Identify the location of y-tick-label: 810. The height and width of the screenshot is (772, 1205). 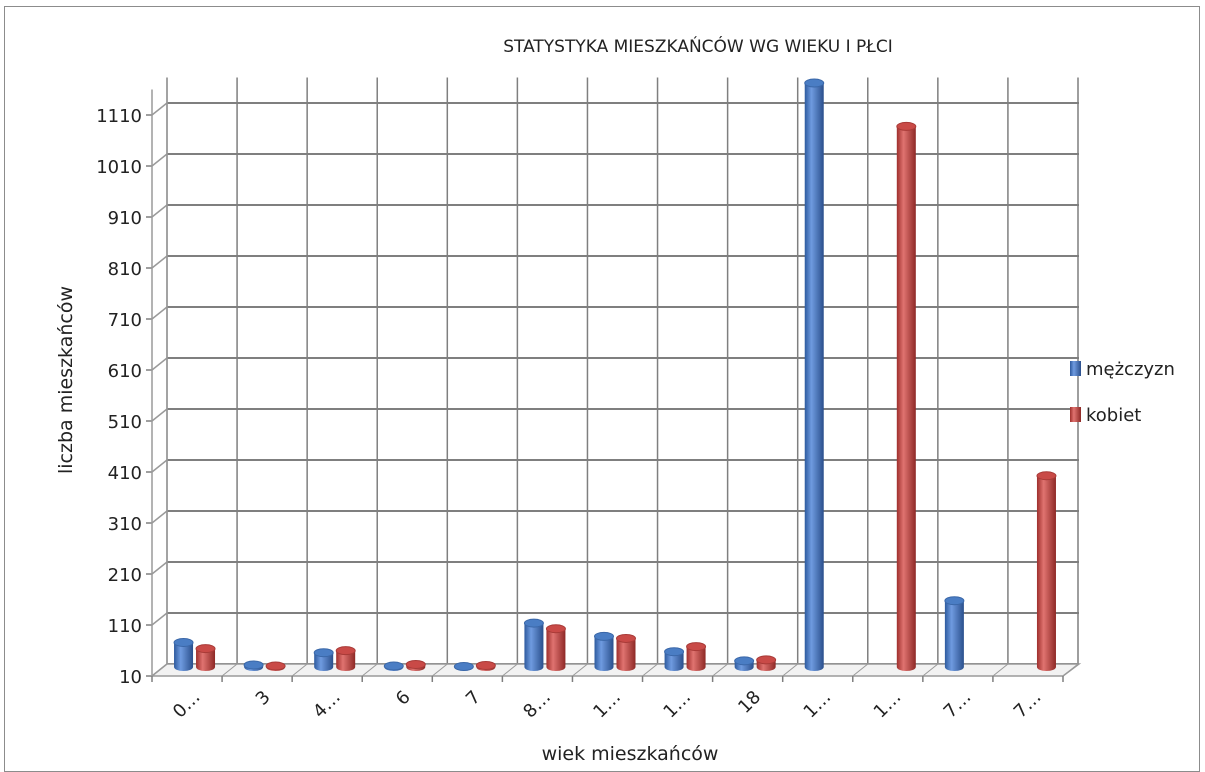
(125, 269).